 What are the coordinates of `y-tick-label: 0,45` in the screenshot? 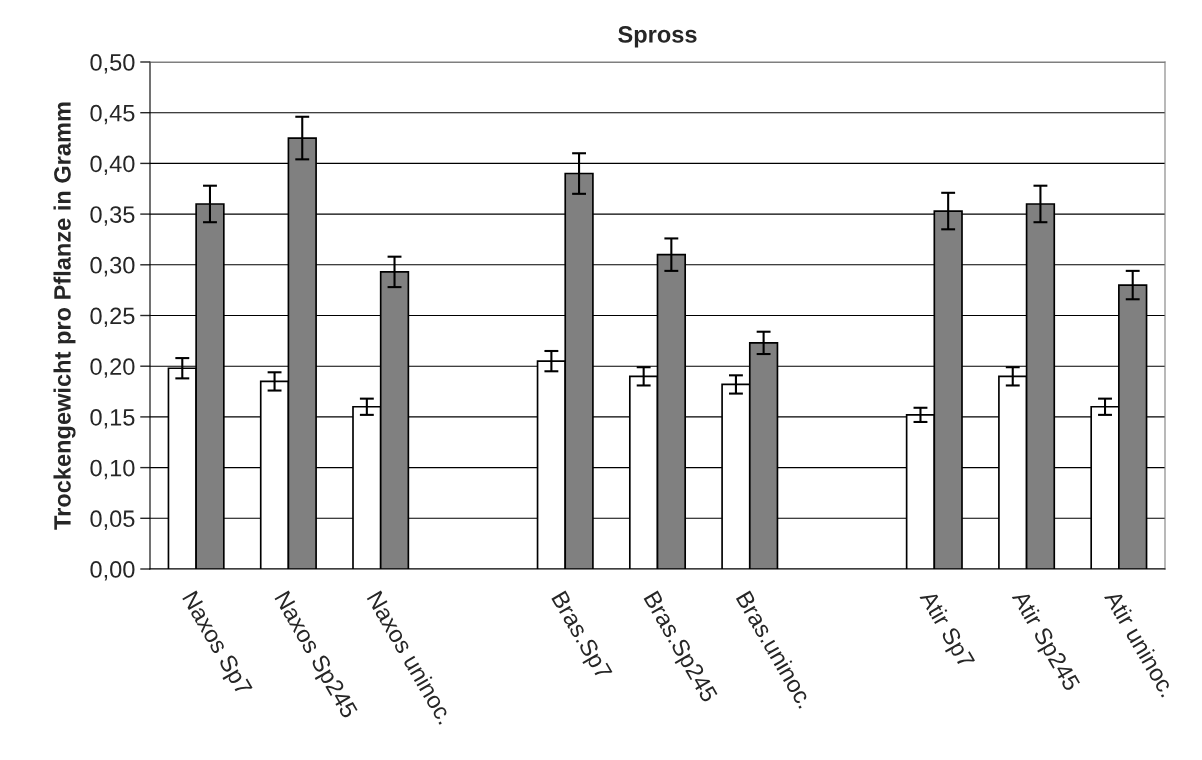 It's located at (112, 114).